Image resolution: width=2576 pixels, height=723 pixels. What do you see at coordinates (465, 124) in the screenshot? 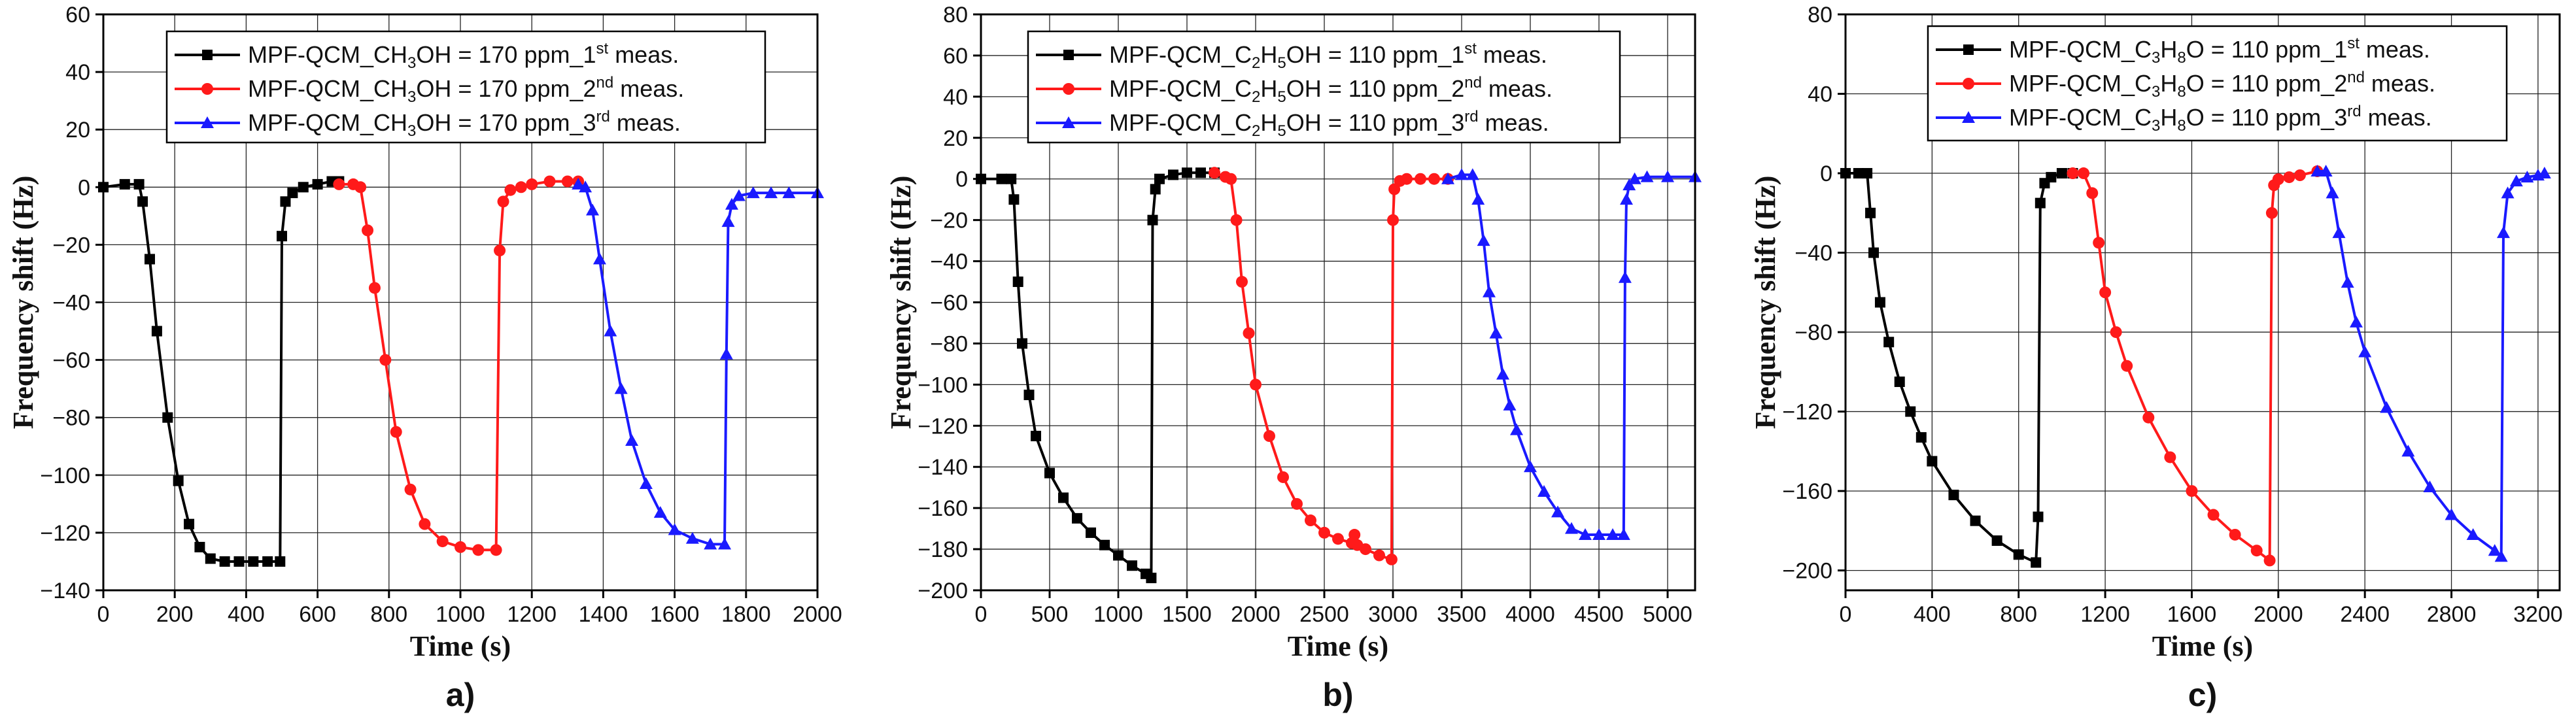
I see `legend-entry-2: MPF-QCM_CH3OH = 170 ppm_3rd meas.` at bounding box center [465, 124].